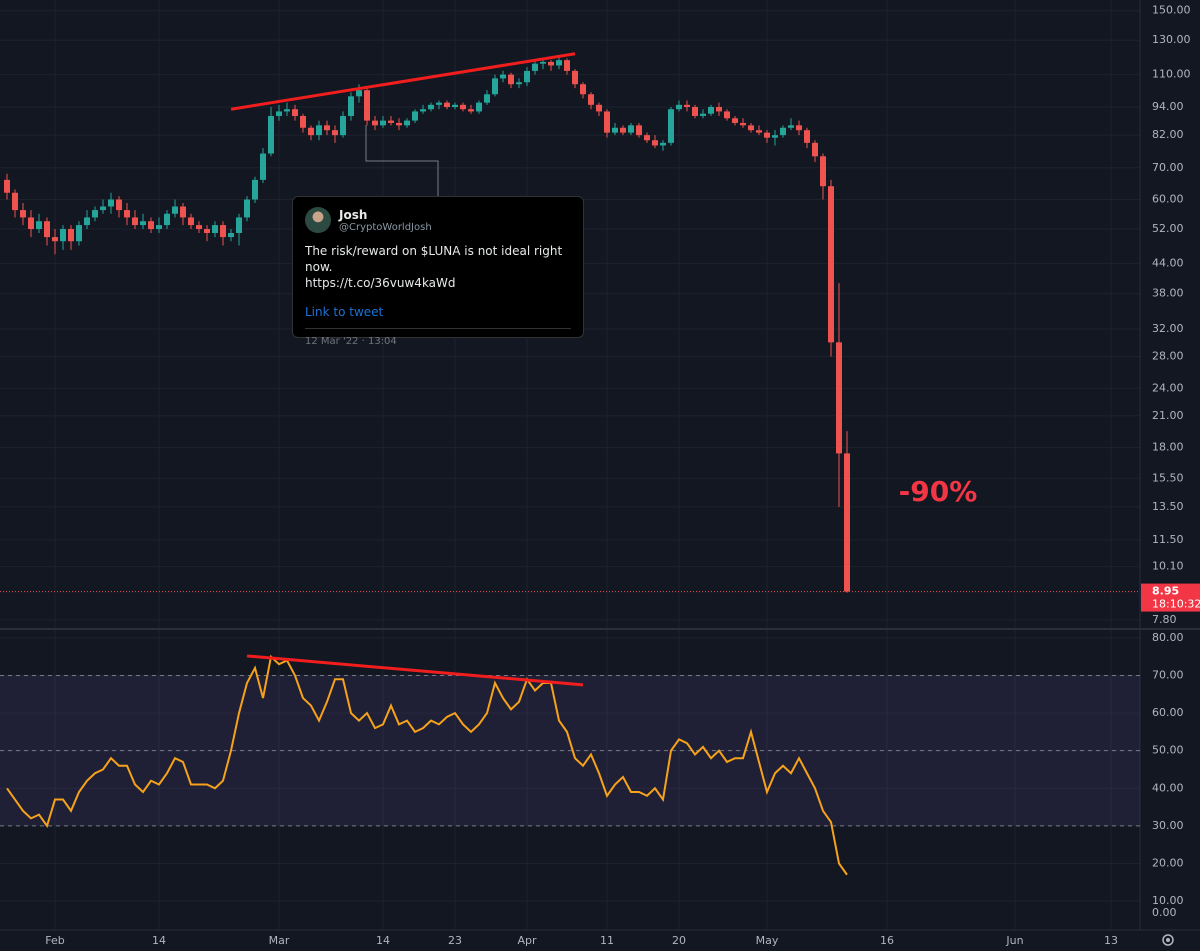 This screenshot has width=1200, height=951. Describe the element at coordinates (1168, 415) in the screenshot. I see `y-tick-label: 21.00` at that location.